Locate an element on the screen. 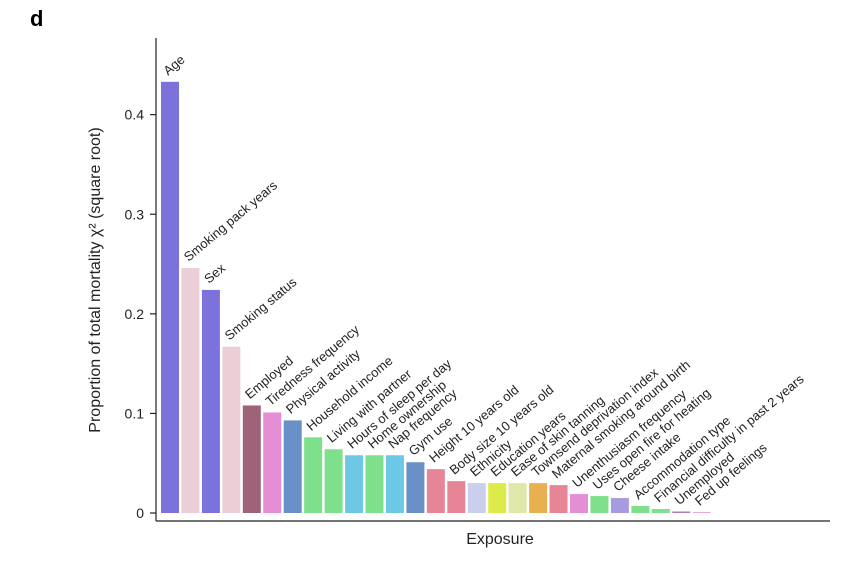 Image resolution: width=856 pixels, height=564 pixels. y-ticks: 0 0.1 0.2 0.3 0.4 is located at coordinates (140, 314).